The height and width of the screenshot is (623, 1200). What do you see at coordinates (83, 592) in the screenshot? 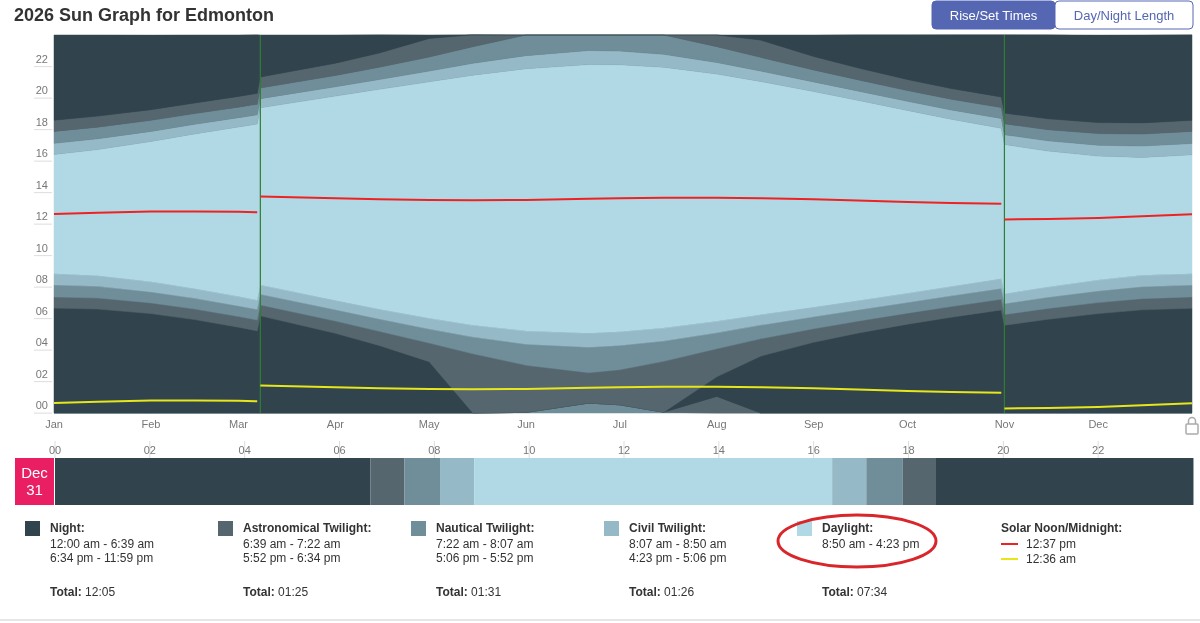
I see `text: Total: 12:05` at bounding box center [83, 592].